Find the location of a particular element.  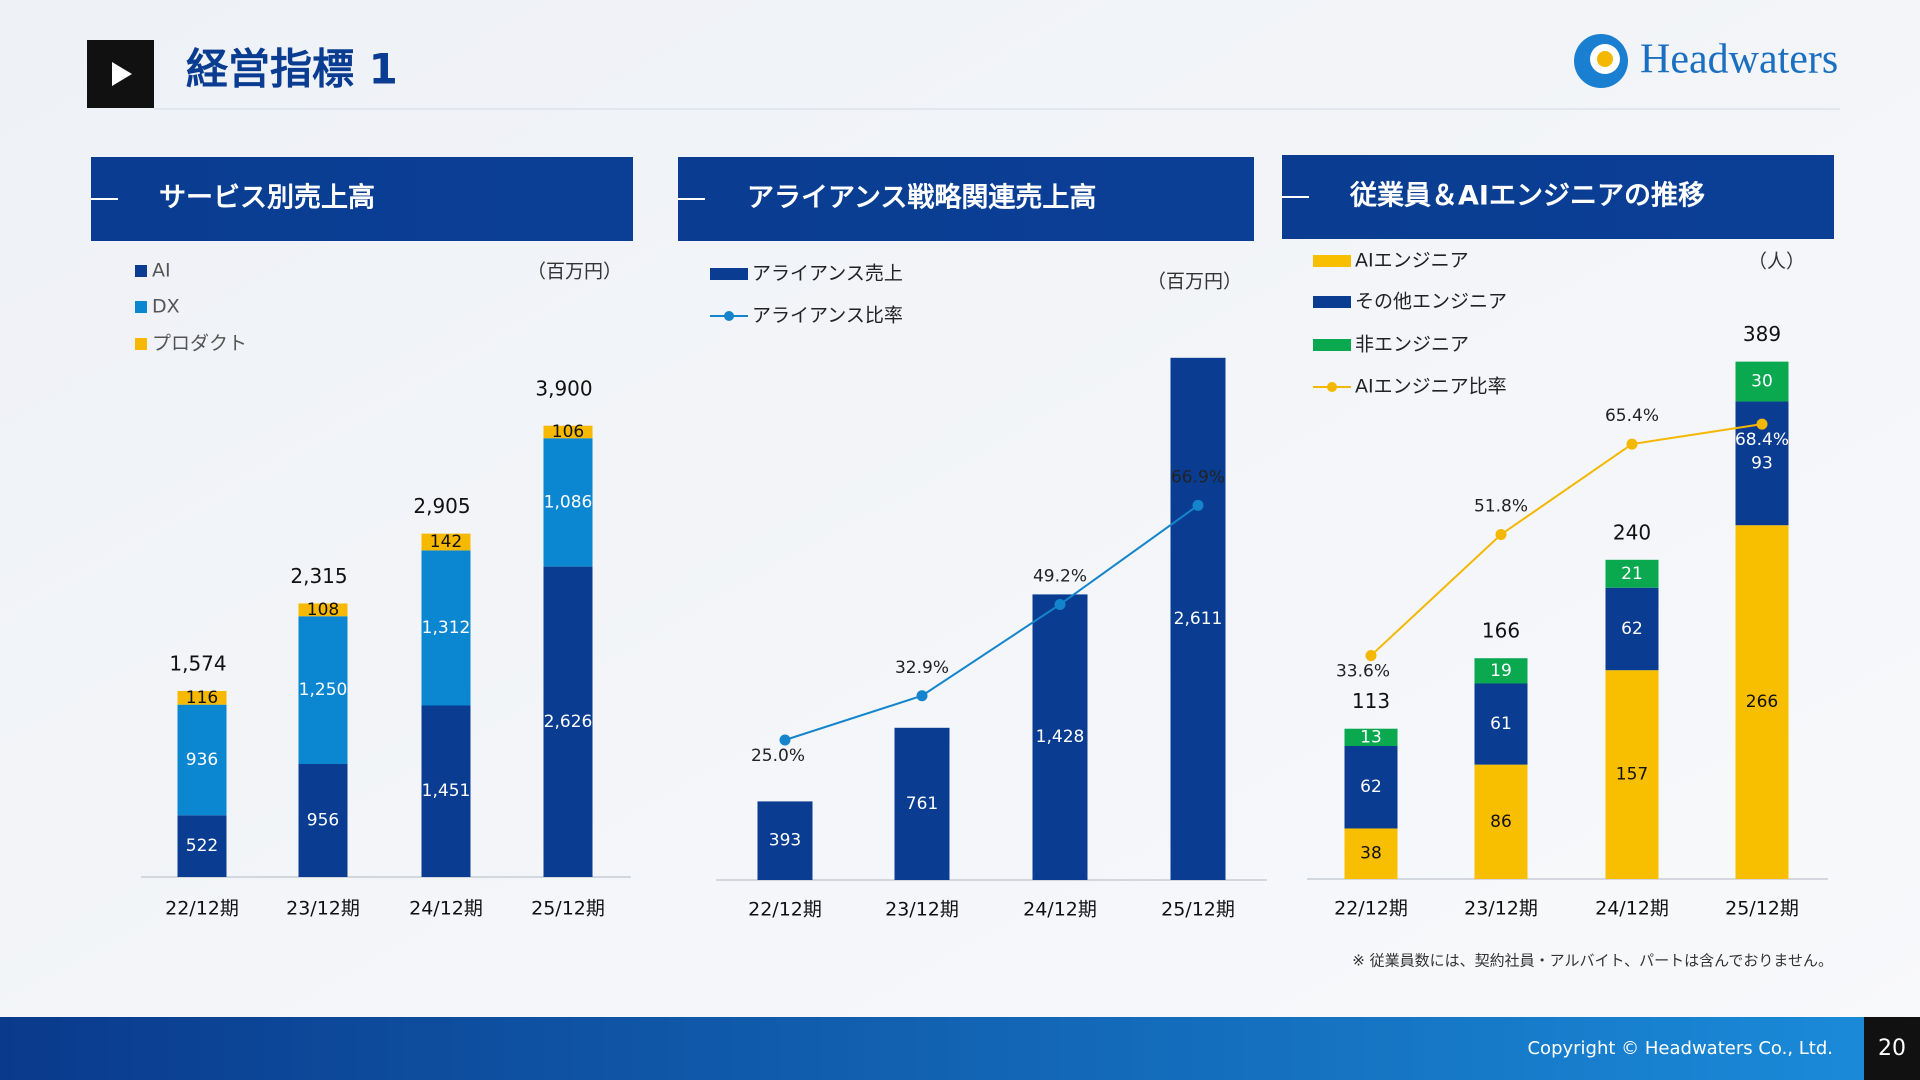

total-label: 389 is located at coordinates (1762, 334).